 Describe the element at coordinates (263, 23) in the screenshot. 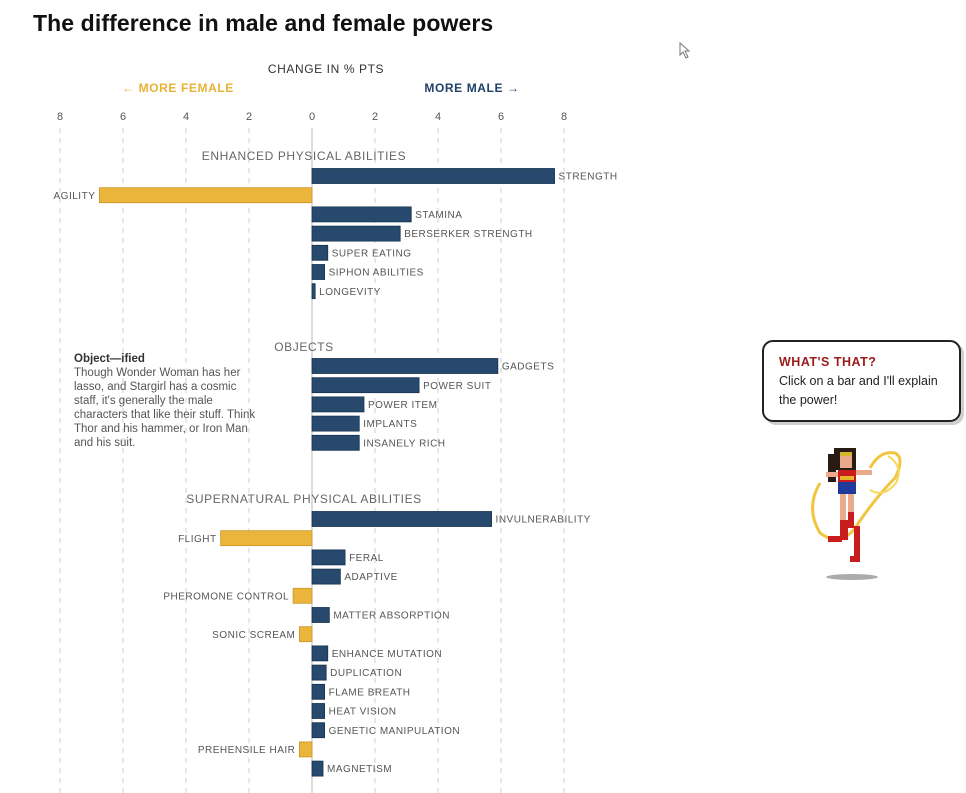

I see `page-title: The difference in male and female powers` at that location.